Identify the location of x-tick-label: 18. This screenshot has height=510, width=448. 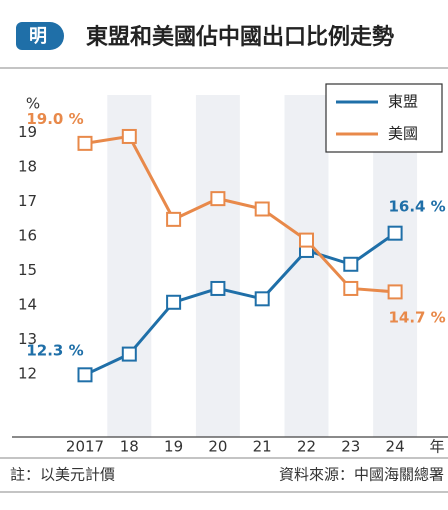
(129, 447).